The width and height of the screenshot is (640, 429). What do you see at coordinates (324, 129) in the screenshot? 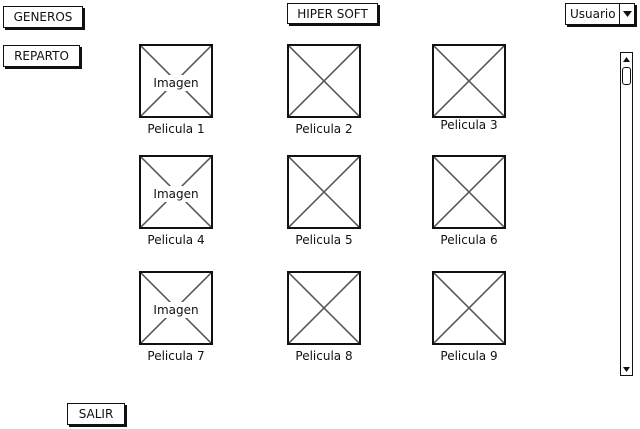
I see `movie-title: Pelicula 2` at bounding box center [324, 129].